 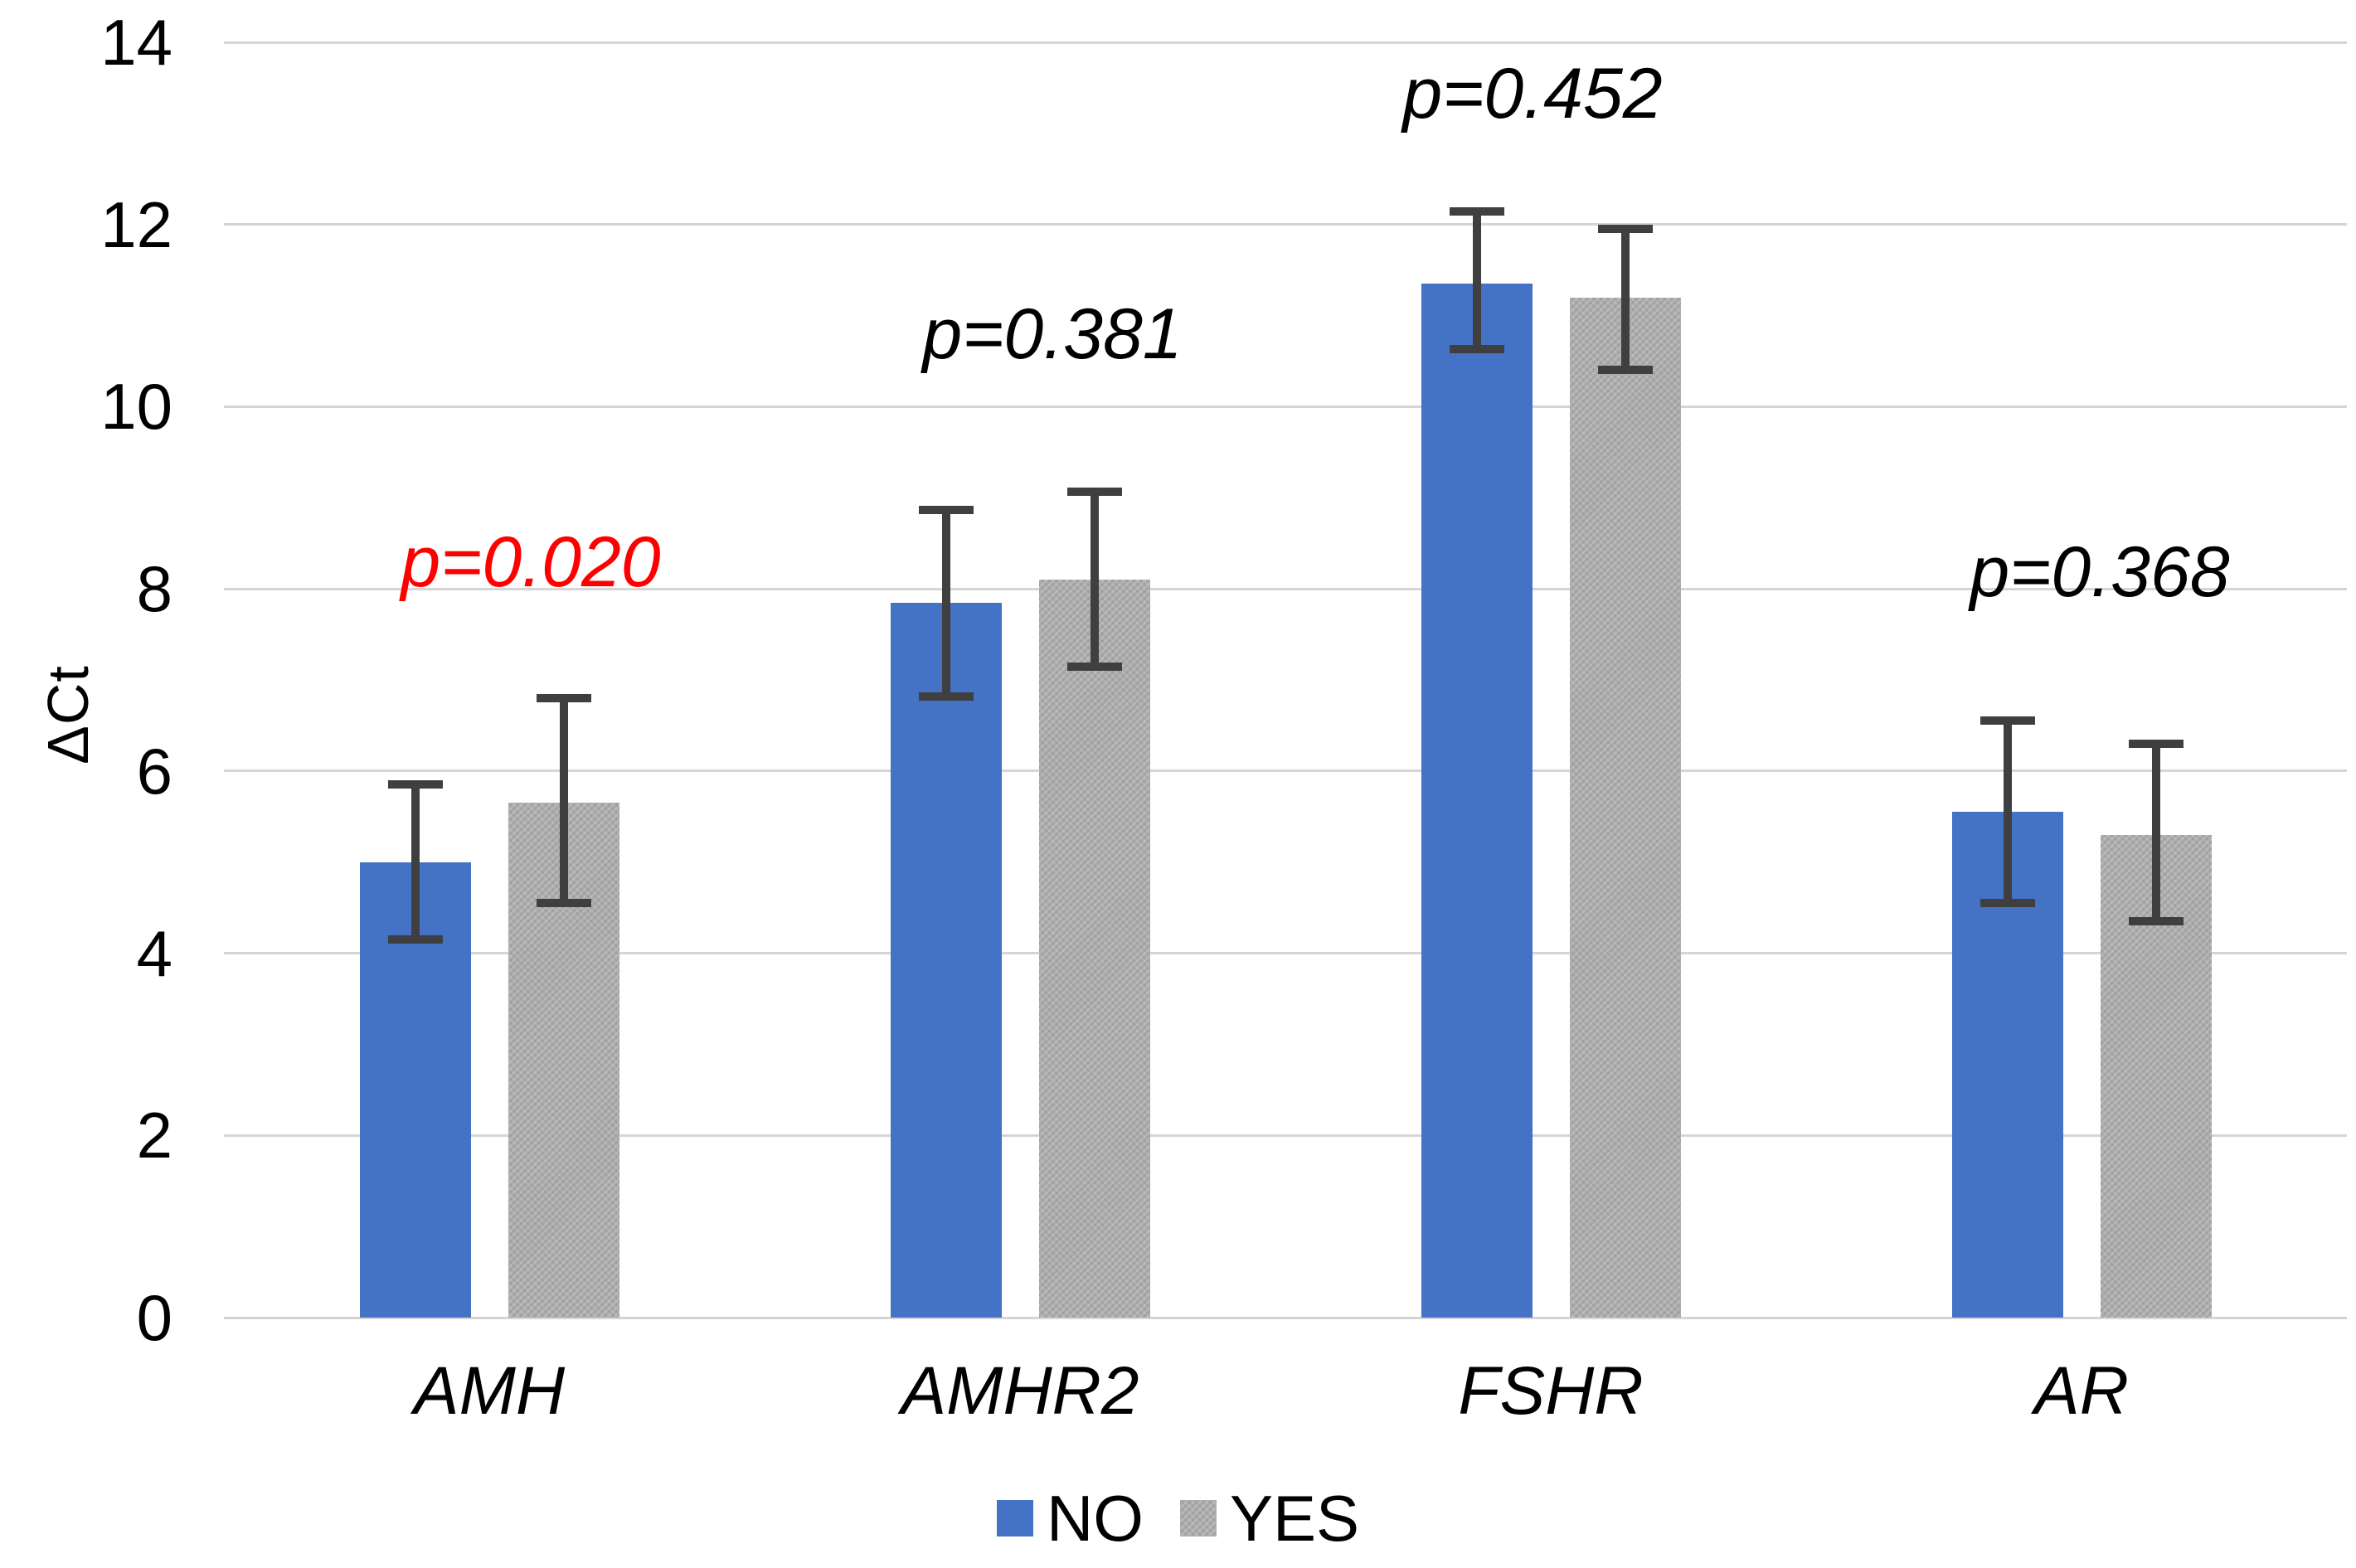 I want to click on error-cap-low-FSHR-YES, so click(x=1625, y=370).